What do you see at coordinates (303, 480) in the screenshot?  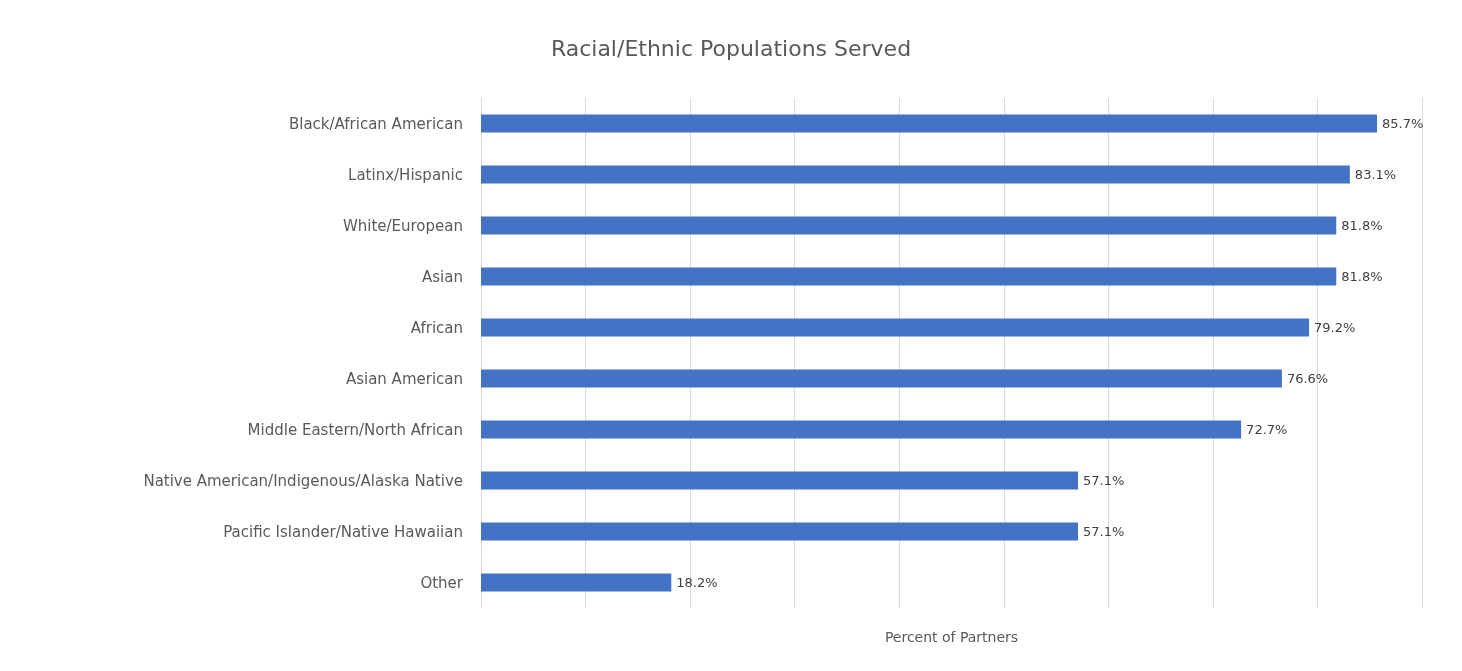 I see `y-tick-label: Native American/Indigenous/Alaska Native` at bounding box center [303, 480].